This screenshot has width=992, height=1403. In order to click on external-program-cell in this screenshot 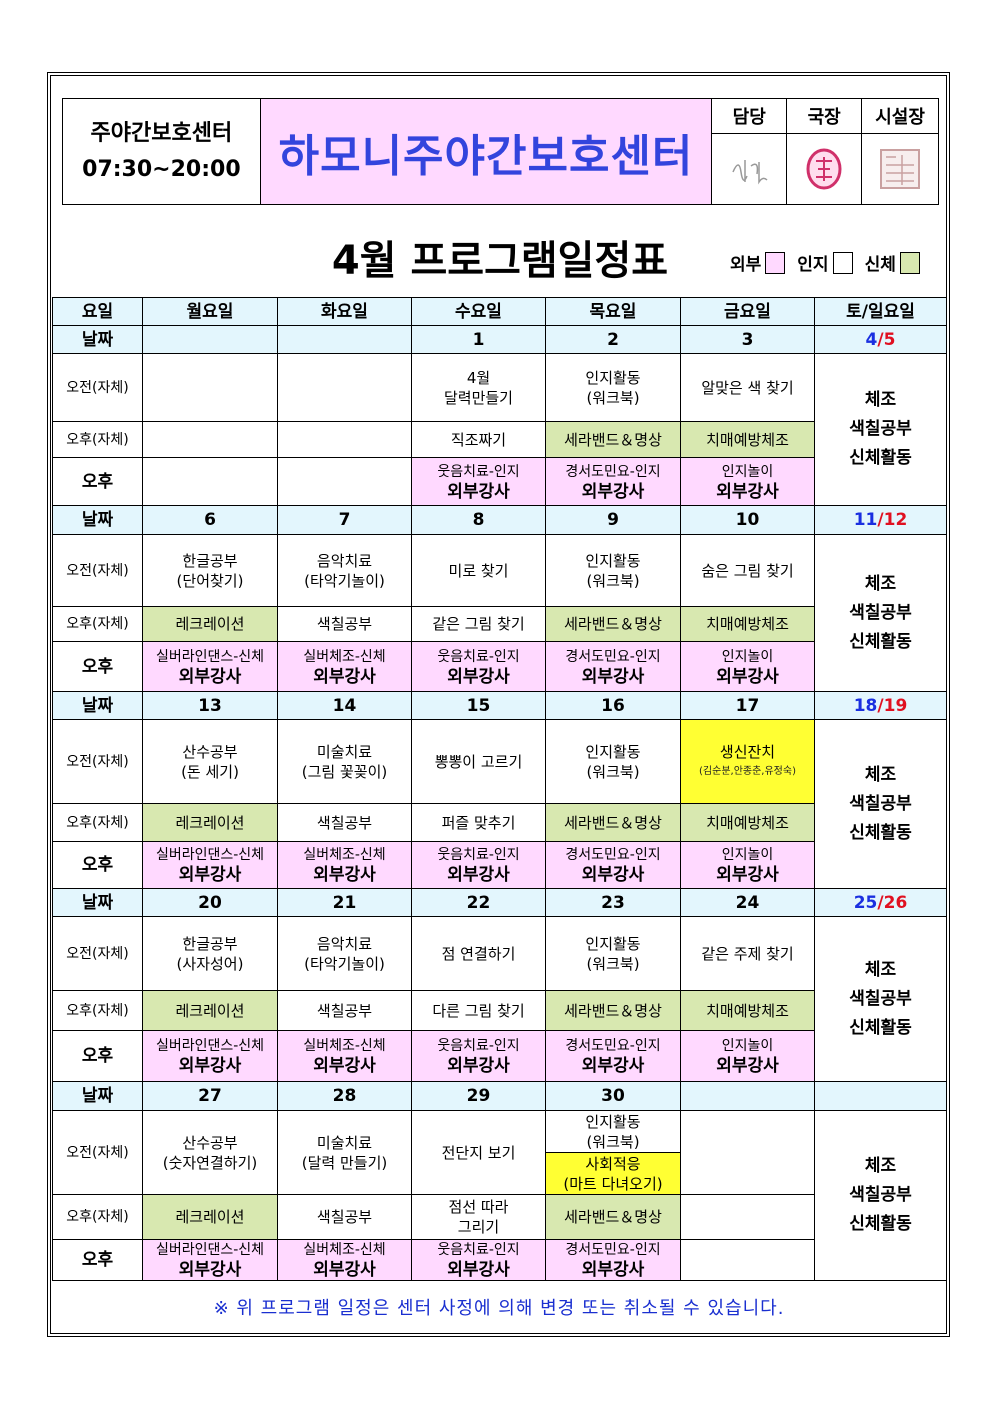, I will do `click(344, 481)`.